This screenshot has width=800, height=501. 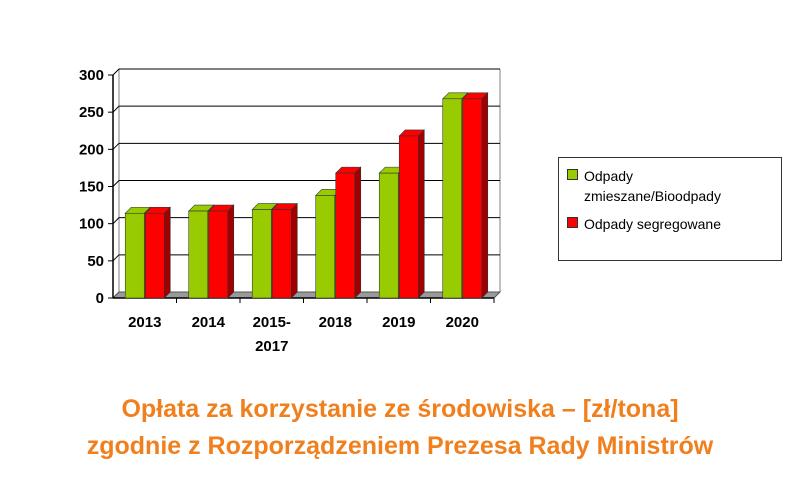 What do you see at coordinates (91, 187) in the screenshot?
I see `y-tick-label: 150` at bounding box center [91, 187].